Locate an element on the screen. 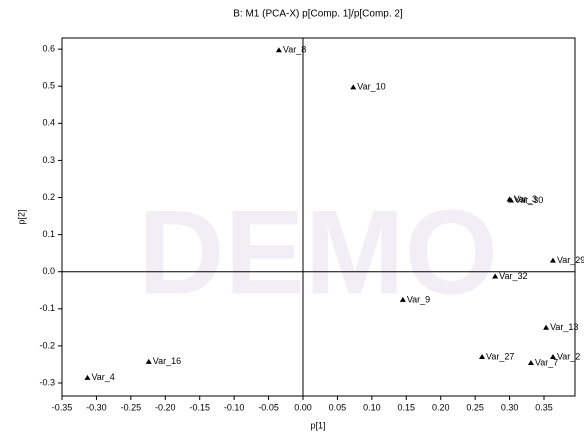  point-label: Var_27 is located at coordinates (500, 356).